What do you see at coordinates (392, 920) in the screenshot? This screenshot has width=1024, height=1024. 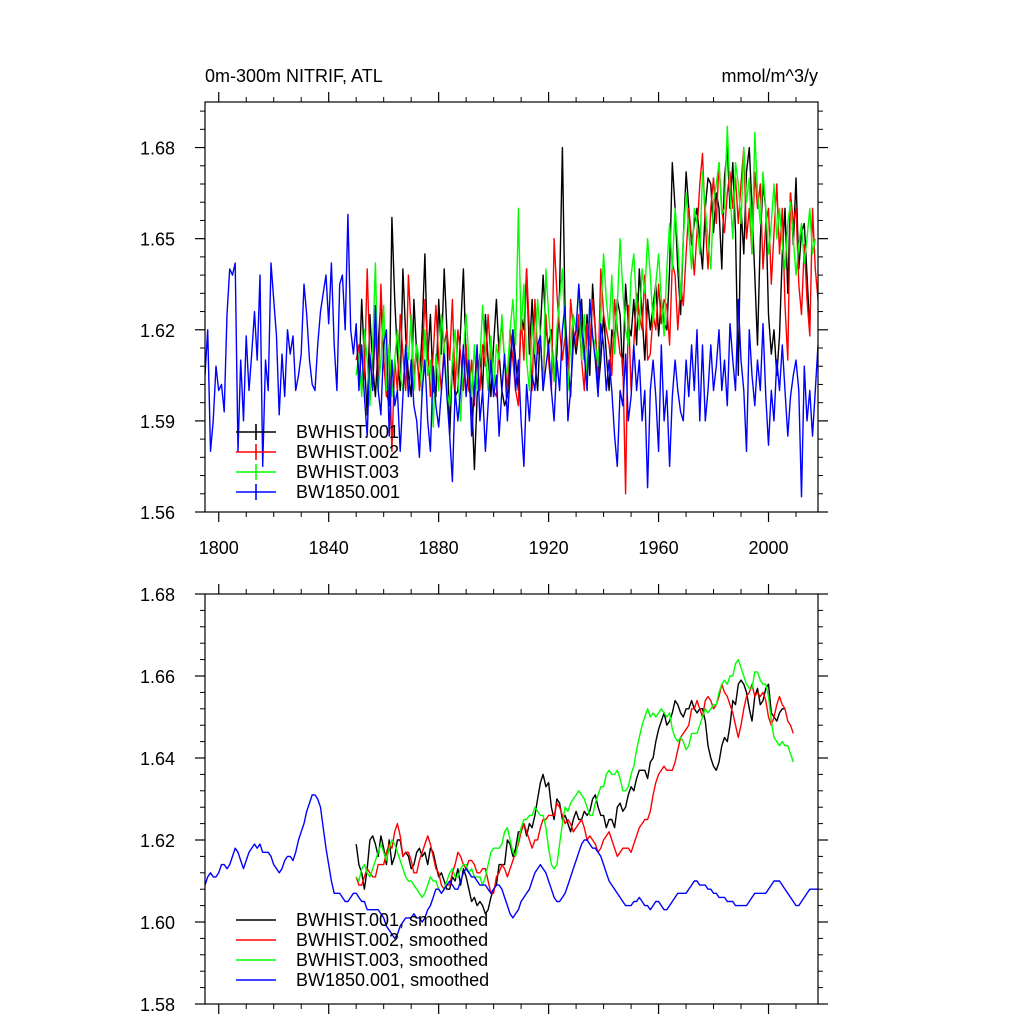 I see `legend-label: BWHIST.001, smoothed` at bounding box center [392, 920].